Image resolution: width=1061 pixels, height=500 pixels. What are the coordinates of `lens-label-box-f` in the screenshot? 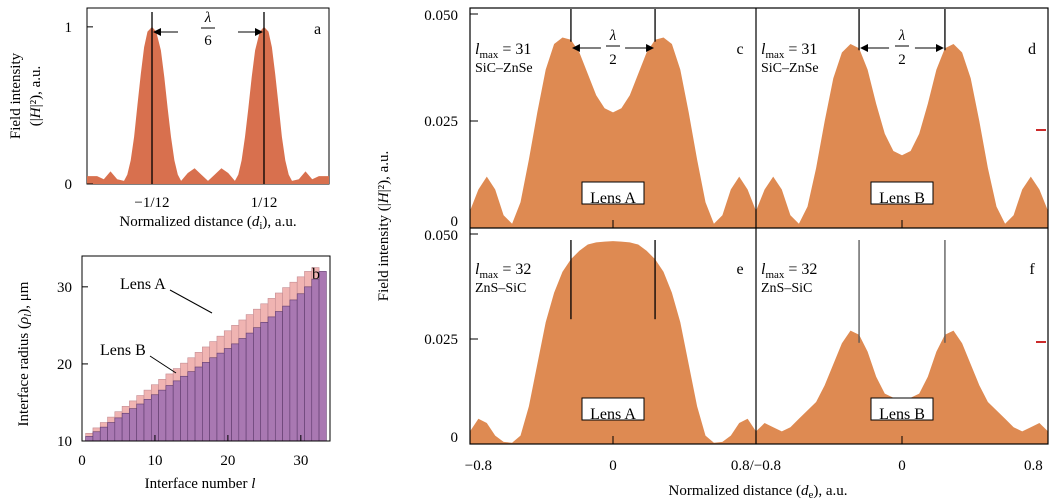 It's located at (902, 409).